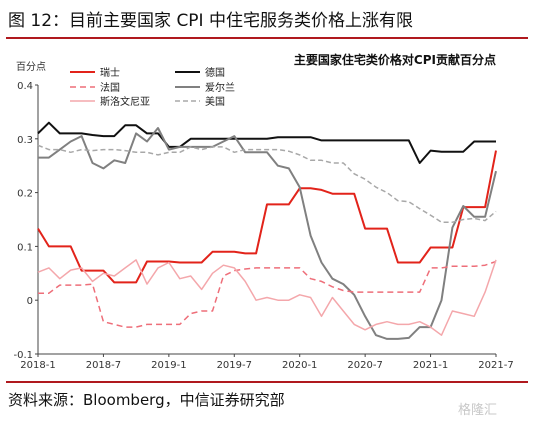 The image size is (536, 427). Describe the element at coordinates (125, 101) in the screenshot. I see `legend-label-6: 斯洛文尼亚` at that location.